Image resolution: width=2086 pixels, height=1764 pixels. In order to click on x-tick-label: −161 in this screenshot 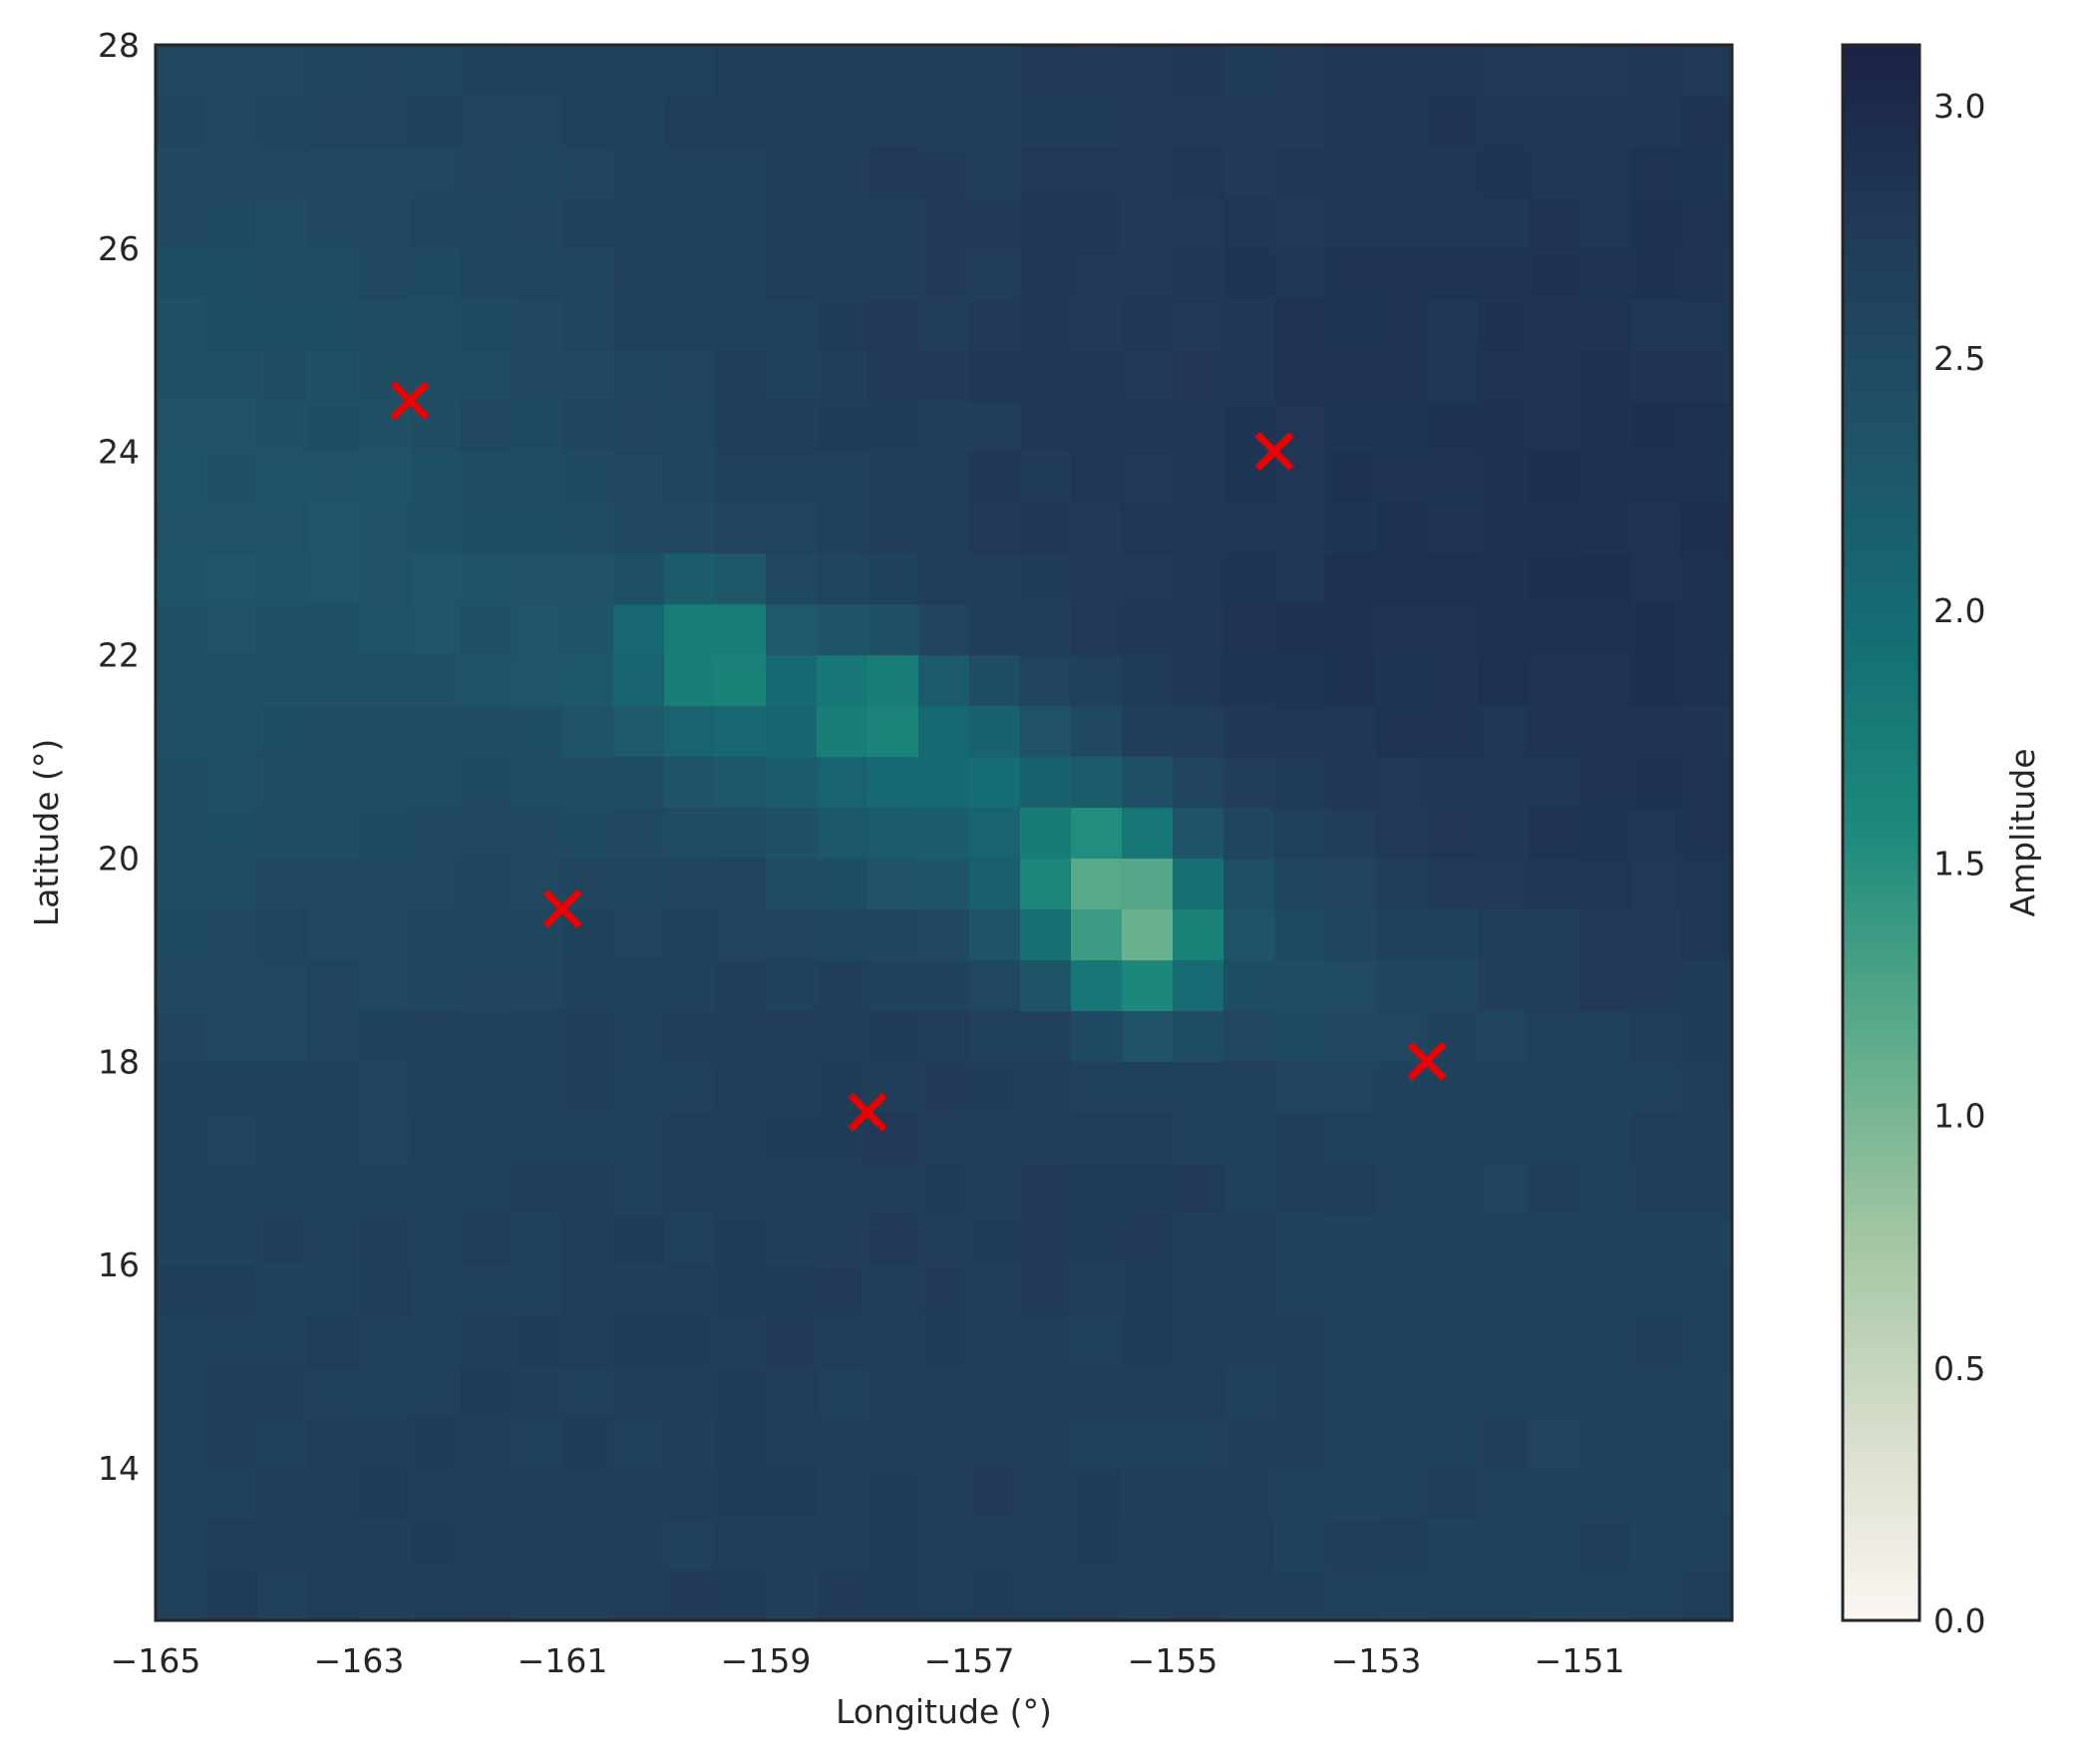, I will do `click(563, 1660)`.